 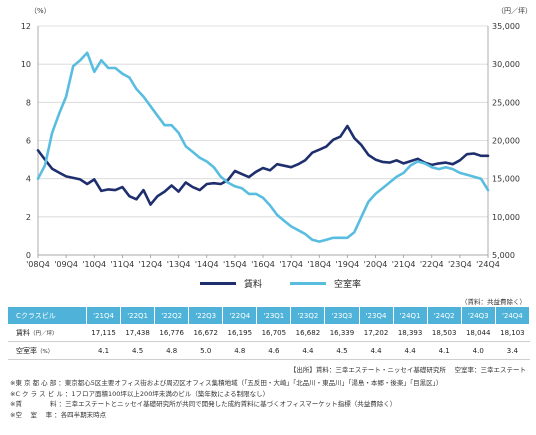 What do you see at coordinates (444, 315) in the screenshot?
I see `table-header-quarter: '24Q2` at bounding box center [444, 315].